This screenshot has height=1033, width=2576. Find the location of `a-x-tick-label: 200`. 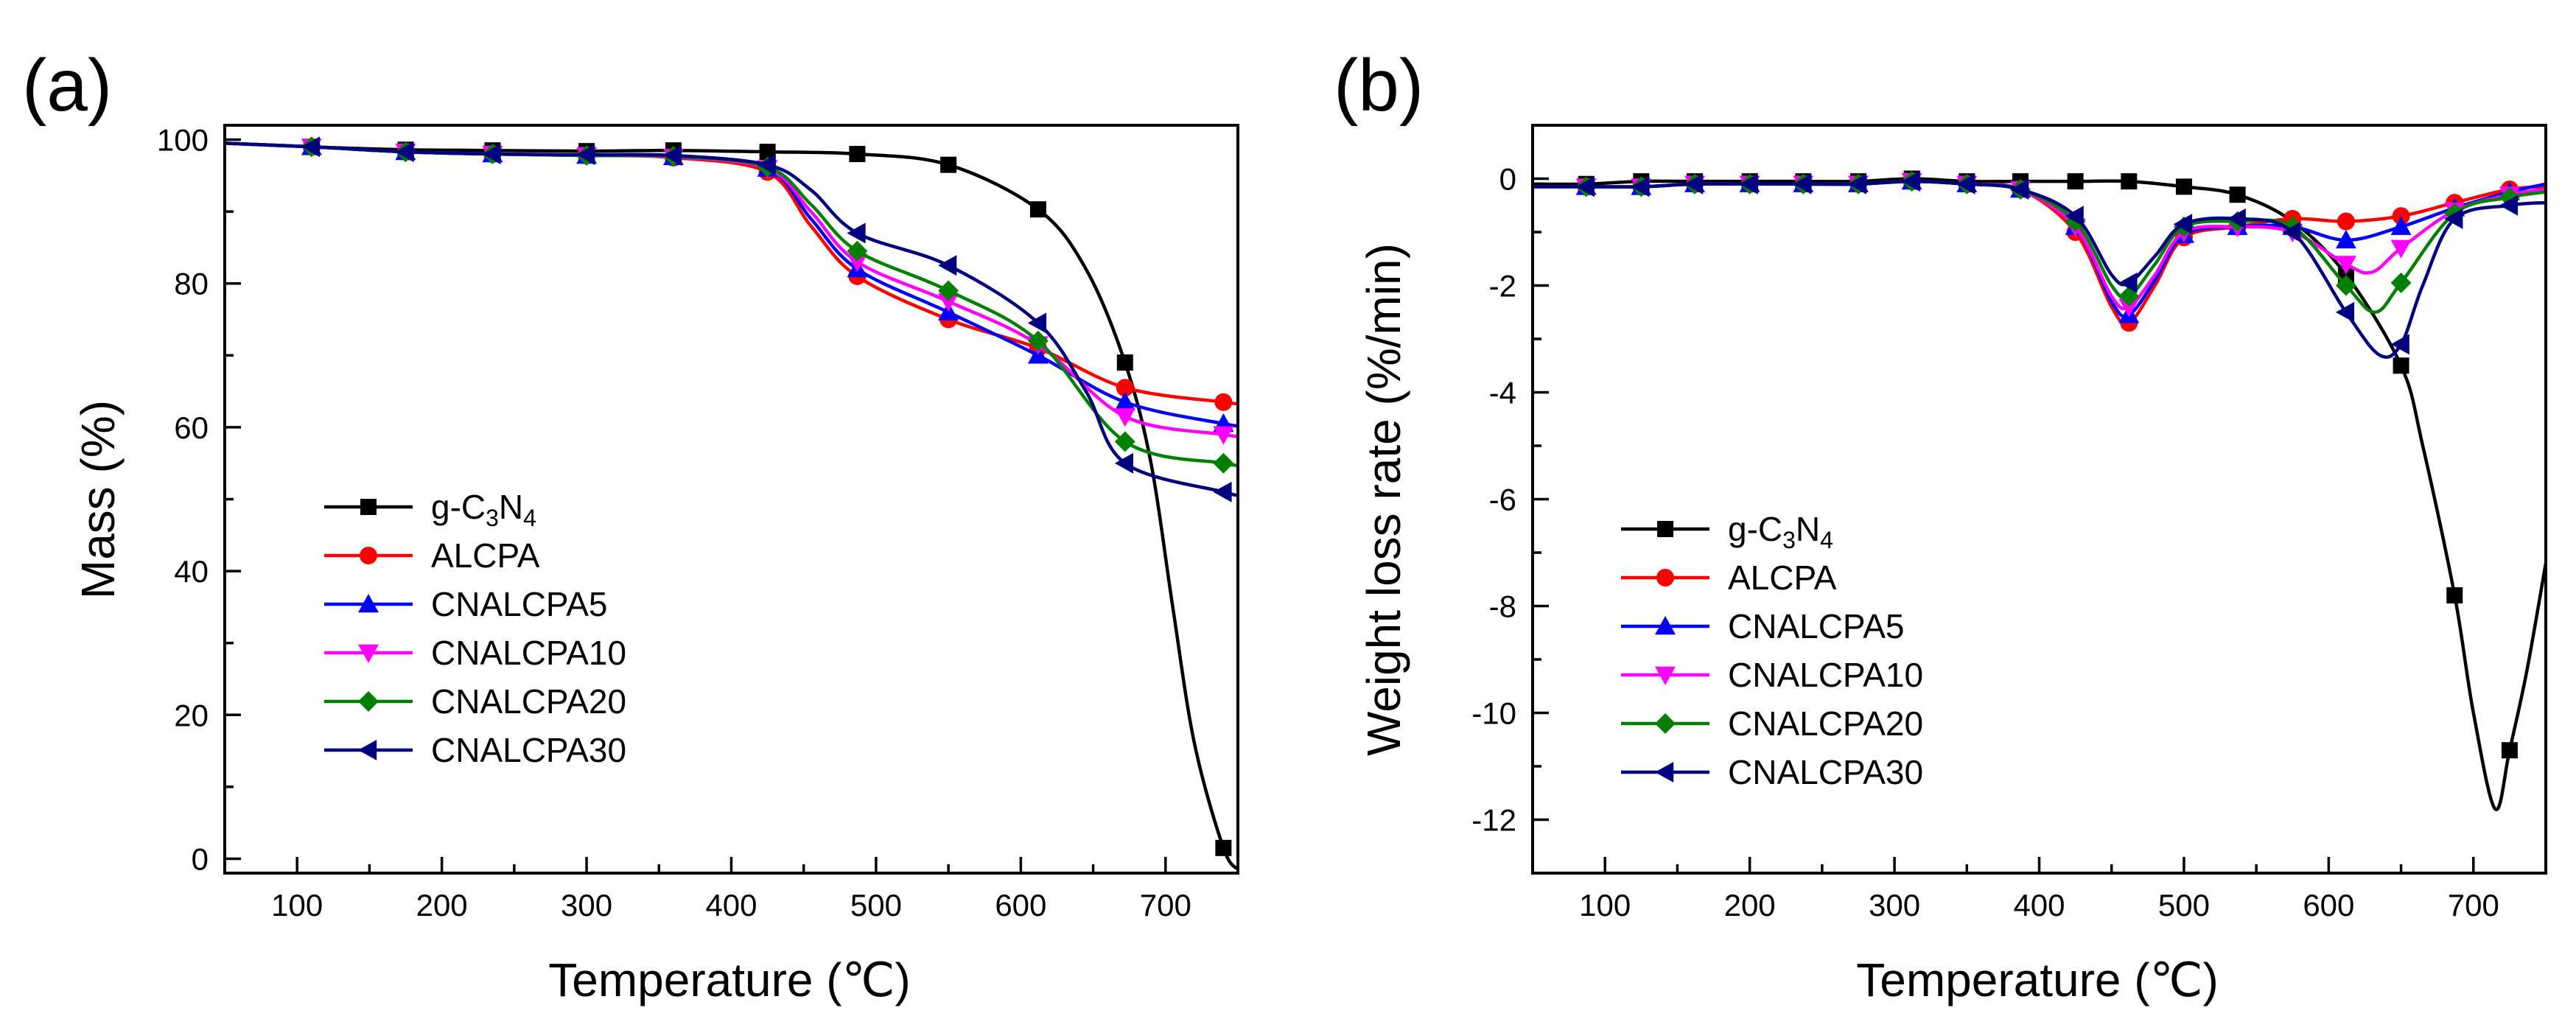

a-x-tick-label: 200 is located at coordinates (442, 905).